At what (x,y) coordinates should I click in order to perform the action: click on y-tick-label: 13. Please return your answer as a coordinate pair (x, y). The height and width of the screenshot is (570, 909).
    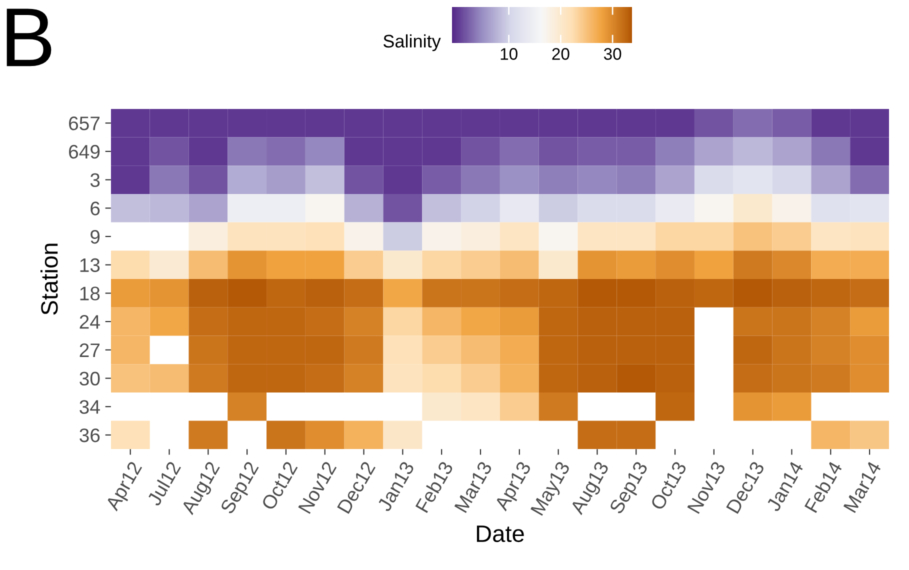
    Looking at the image, I should click on (90, 265).